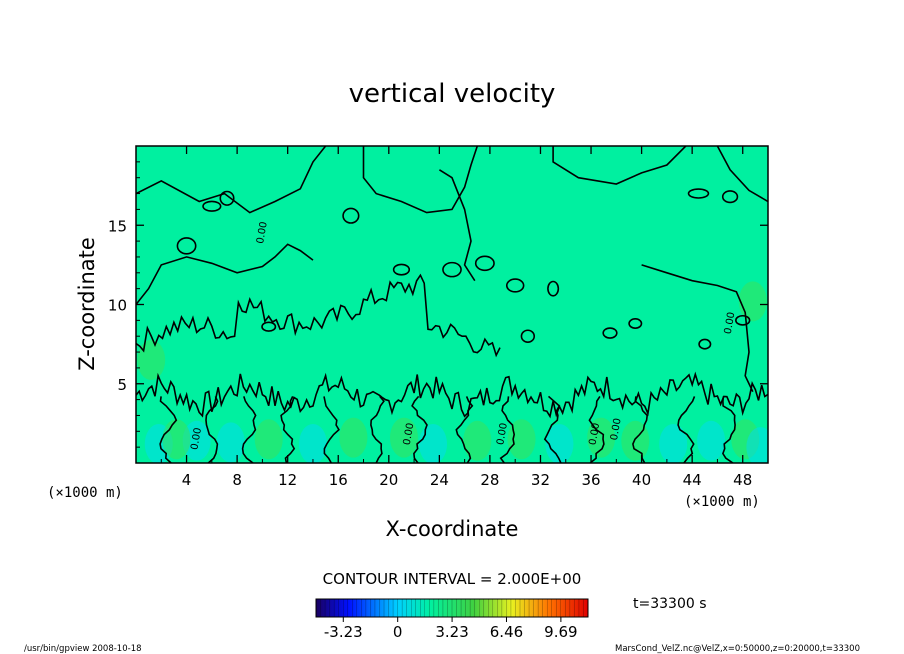  What do you see at coordinates (670, 604) in the screenshot?
I see `time-label: t=33300 s` at bounding box center [670, 604].